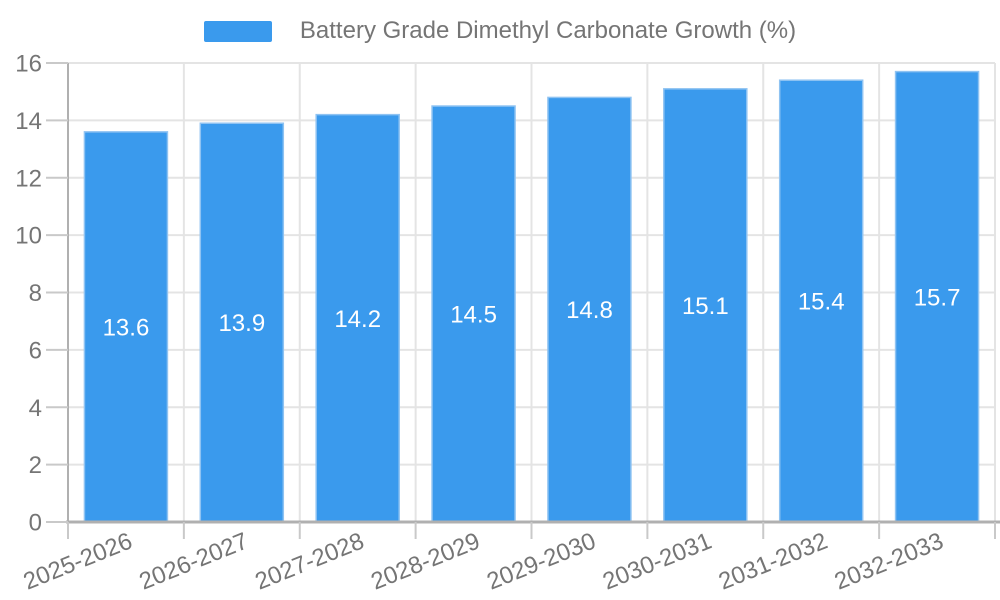 The width and height of the screenshot is (1000, 600). I want to click on y-tick-label: 16, so click(28, 64).